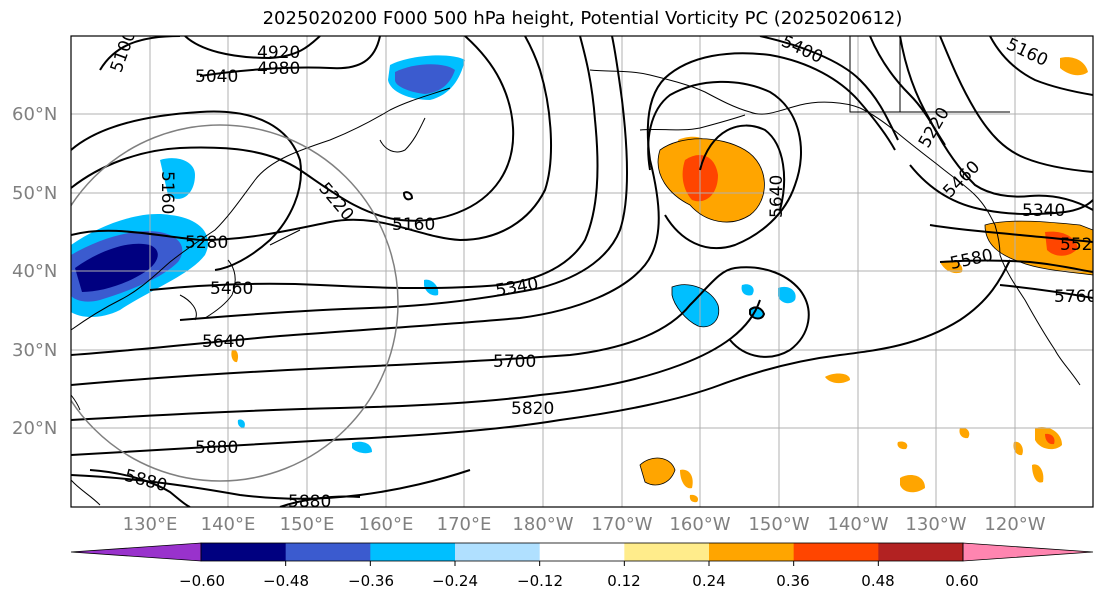 The image size is (1105, 601). Describe the element at coordinates (624, 581) in the screenshot. I see `colorbar-tick-label: 0.12` at that location.